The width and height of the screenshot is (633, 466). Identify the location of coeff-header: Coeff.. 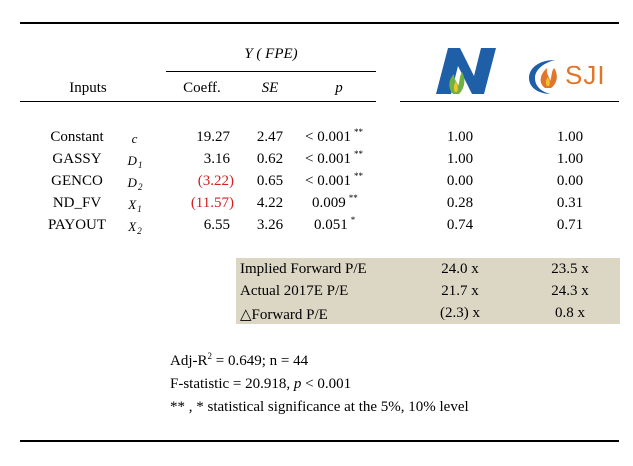
(202, 88).